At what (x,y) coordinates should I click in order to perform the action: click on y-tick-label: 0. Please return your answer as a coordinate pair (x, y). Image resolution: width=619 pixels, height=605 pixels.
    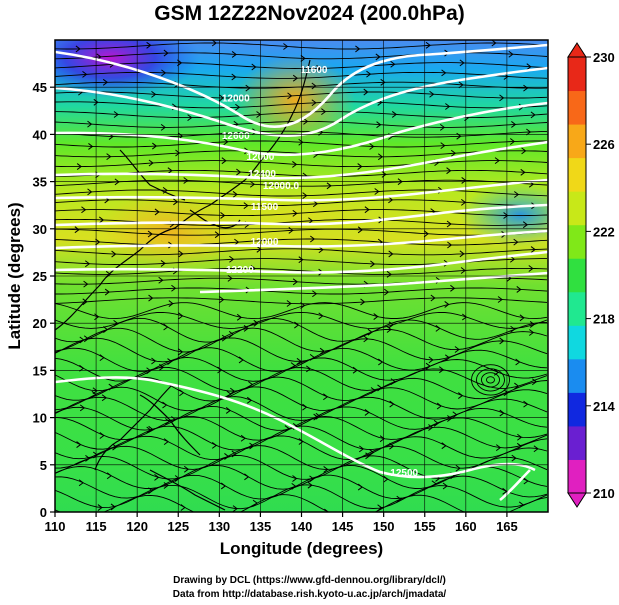
    Looking at the image, I should click on (43, 512).